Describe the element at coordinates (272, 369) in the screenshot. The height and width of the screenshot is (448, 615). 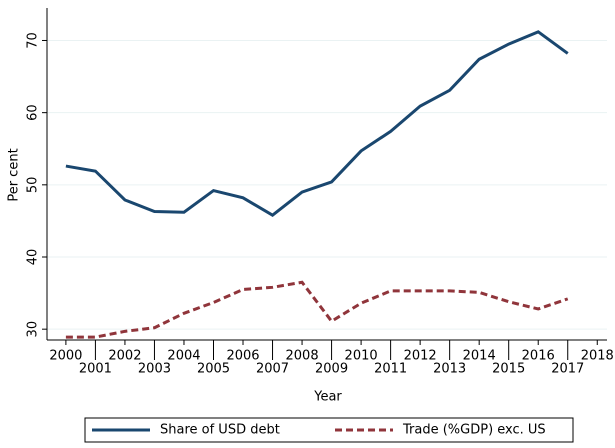
I see `x-tick-label: 2007` at that location.